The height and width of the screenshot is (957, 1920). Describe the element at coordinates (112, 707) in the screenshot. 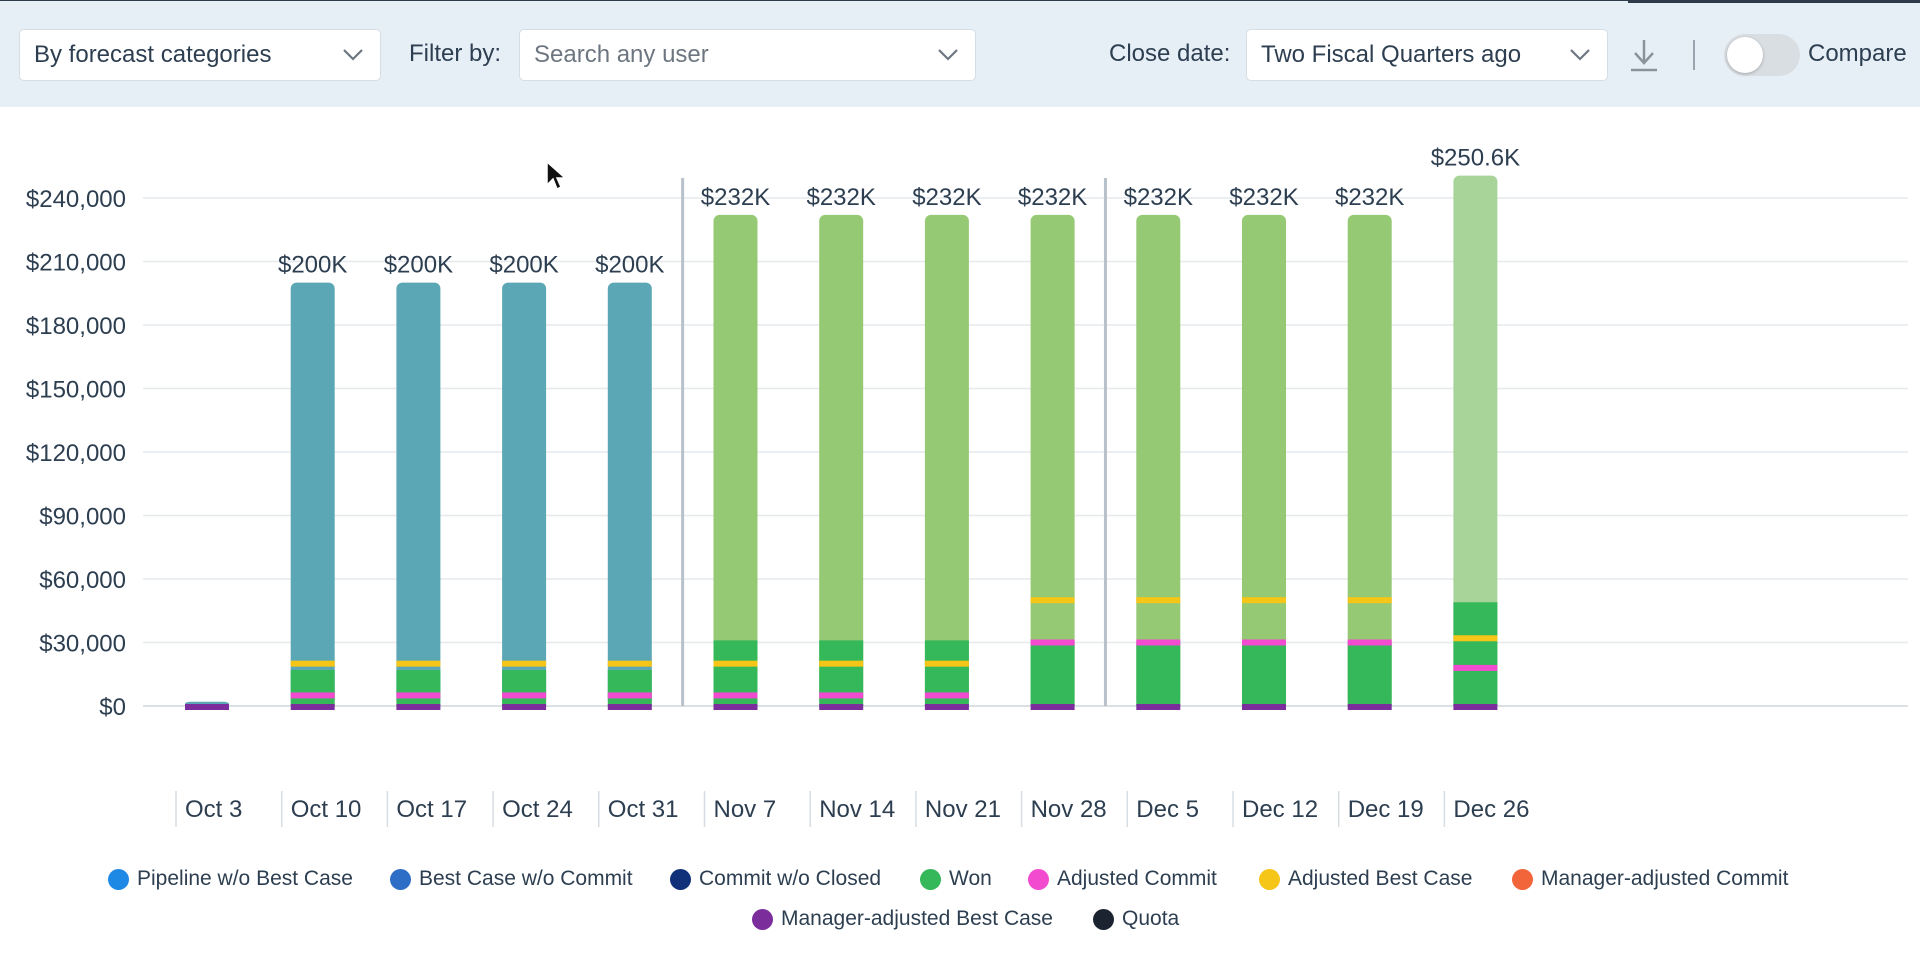

I see `y-tick-label: $0` at that location.